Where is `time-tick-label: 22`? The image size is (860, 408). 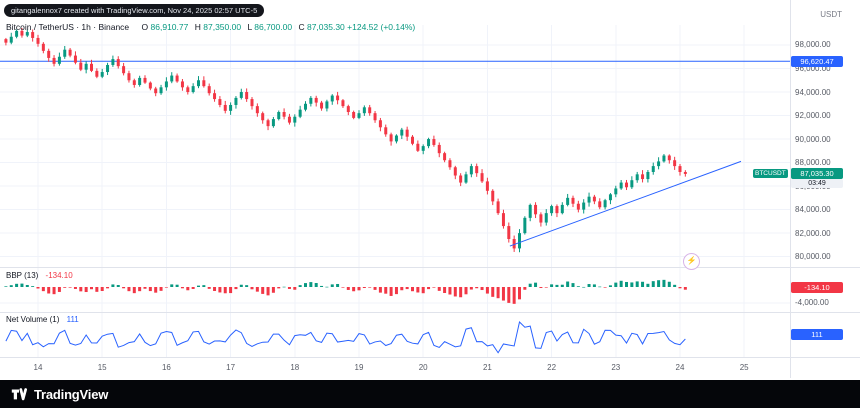 time-tick-label: 22 is located at coordinates (552, 367).